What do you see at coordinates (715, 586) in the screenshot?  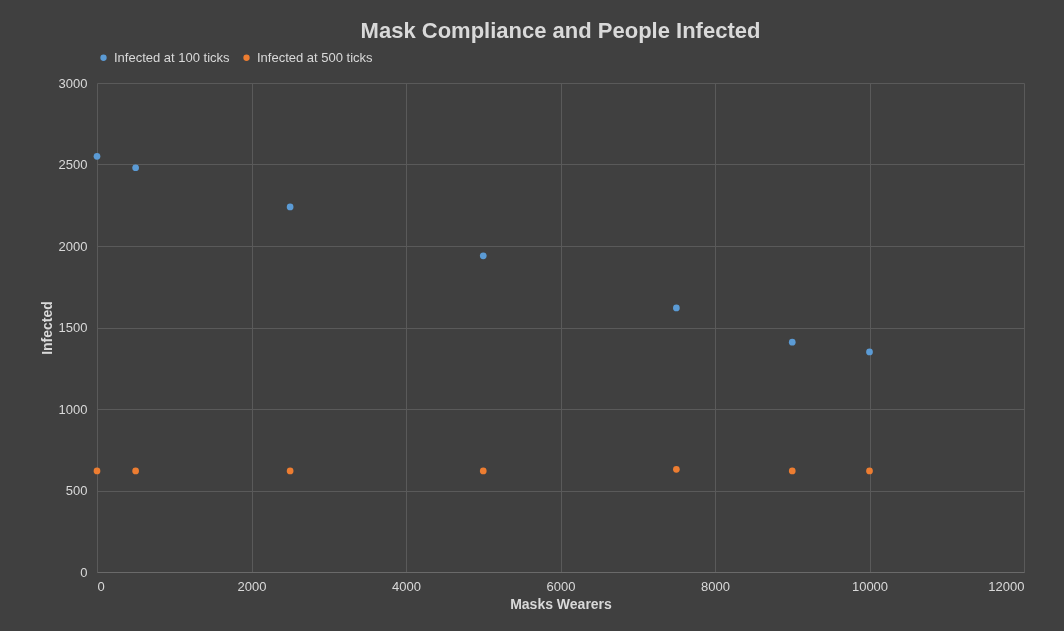 I see `x-tick-label: 8000` at bounding box center [715, 586].